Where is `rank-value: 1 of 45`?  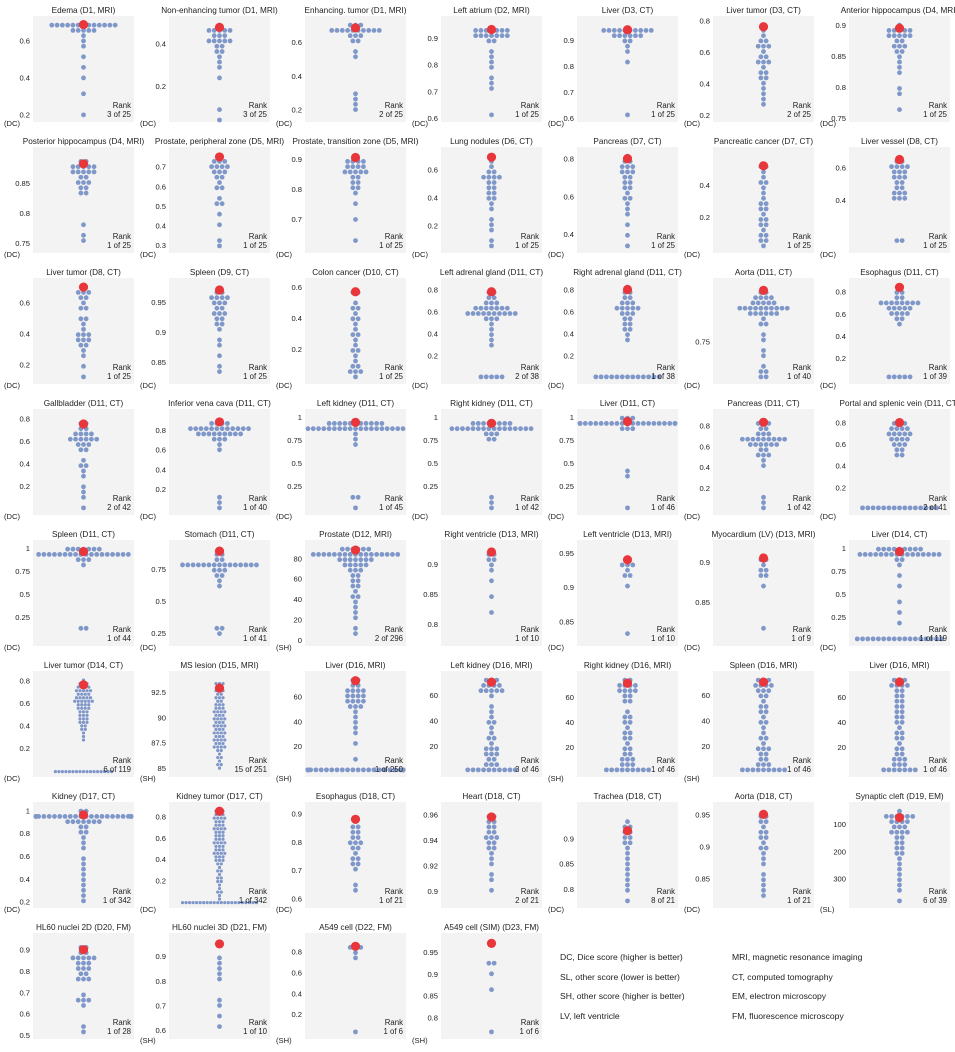
rank-value: 1 of 45 is located at coordinates (391, 507).